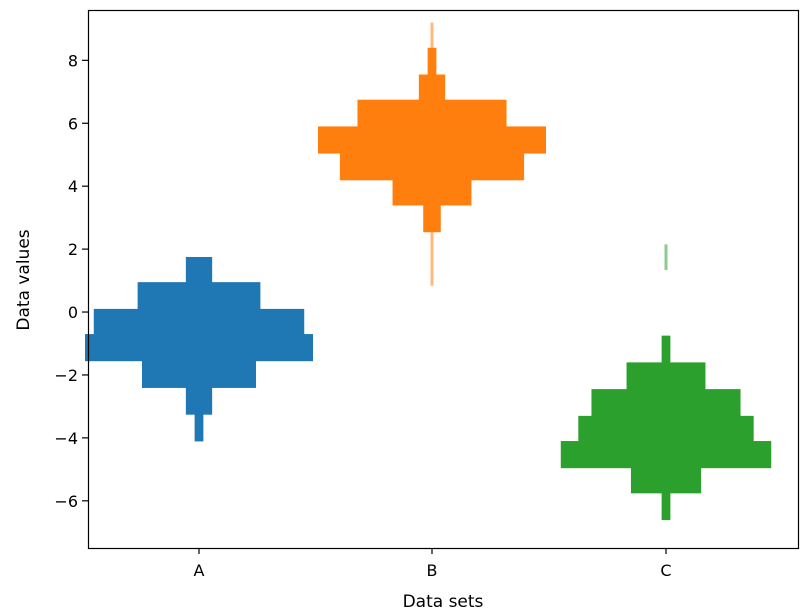 Image resolution: width=801 pixels, height=614 pixels. Describe the element at coordinates (24, 279) in the screenshot. I see `y-axis-title: Data values` at that location.